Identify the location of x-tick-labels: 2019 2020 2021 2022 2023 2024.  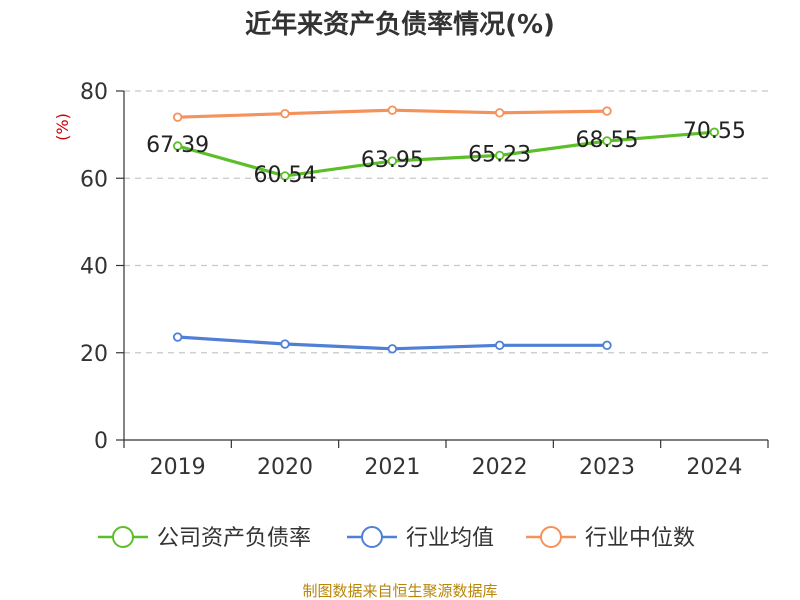
(446, 467).